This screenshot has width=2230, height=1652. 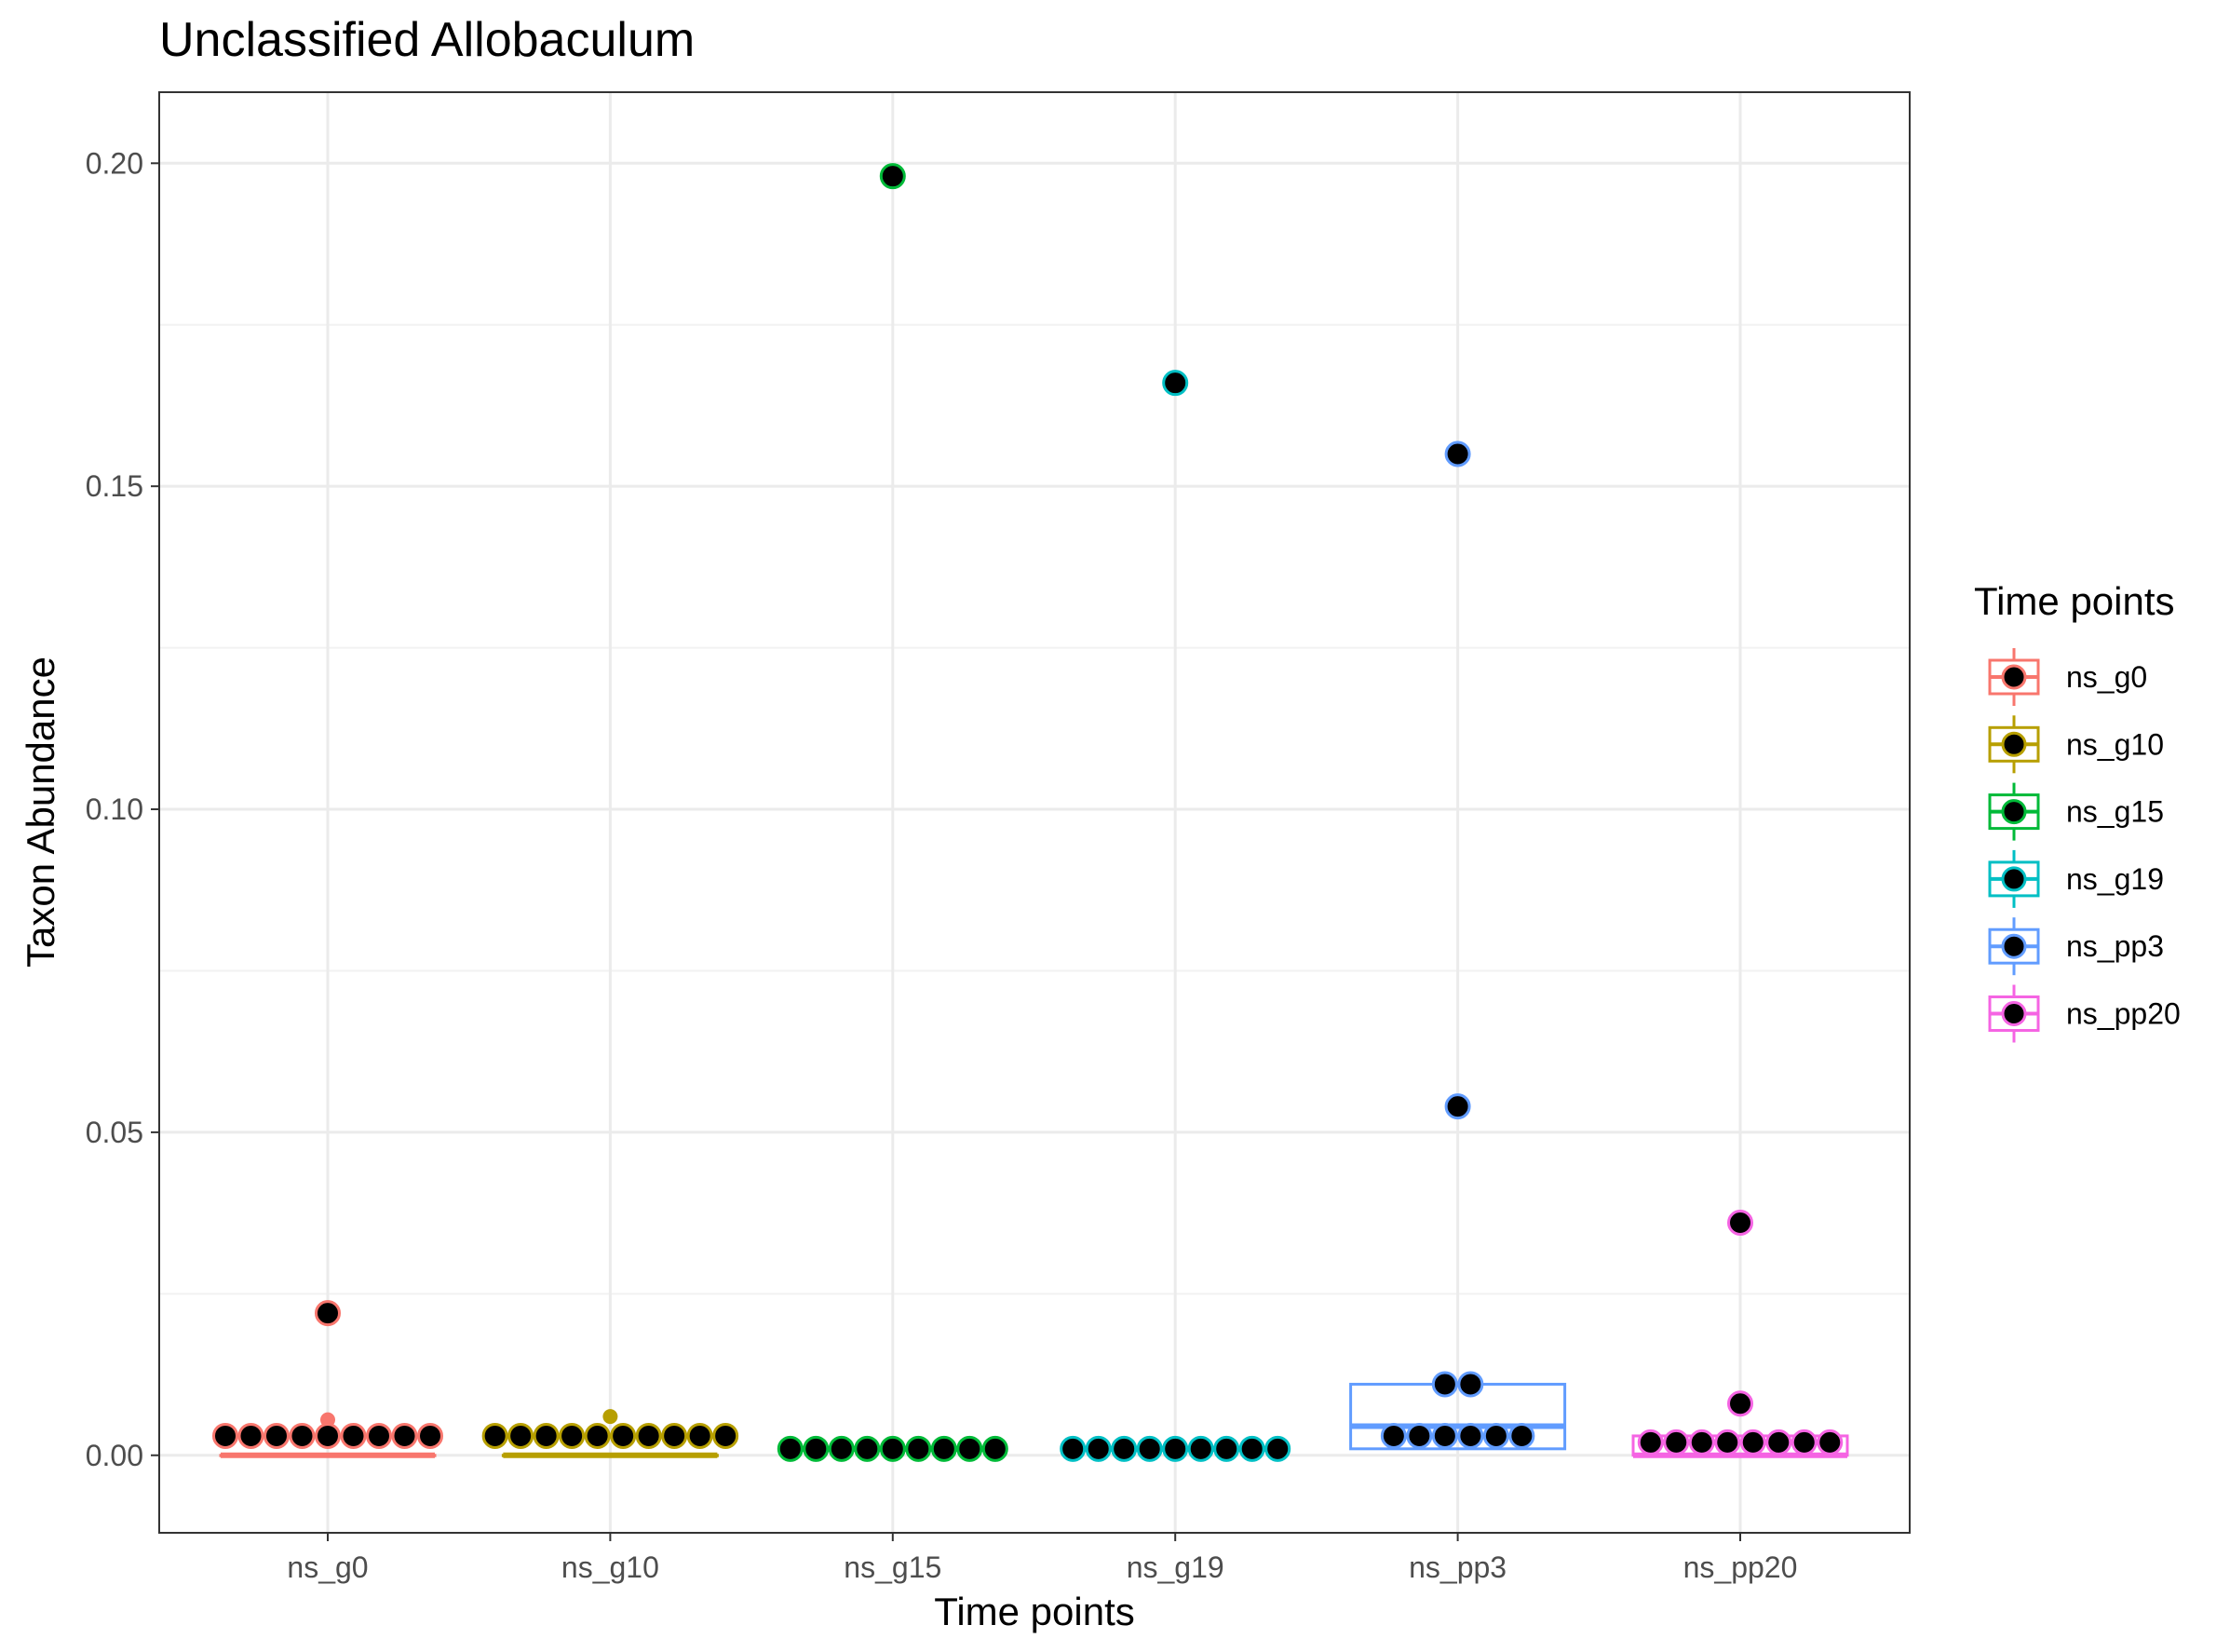 What do you see at coordinates (1035, 1611) in the screenshot?
I see `x-axis-title: Time points` at bounding box center [1035, 1611].